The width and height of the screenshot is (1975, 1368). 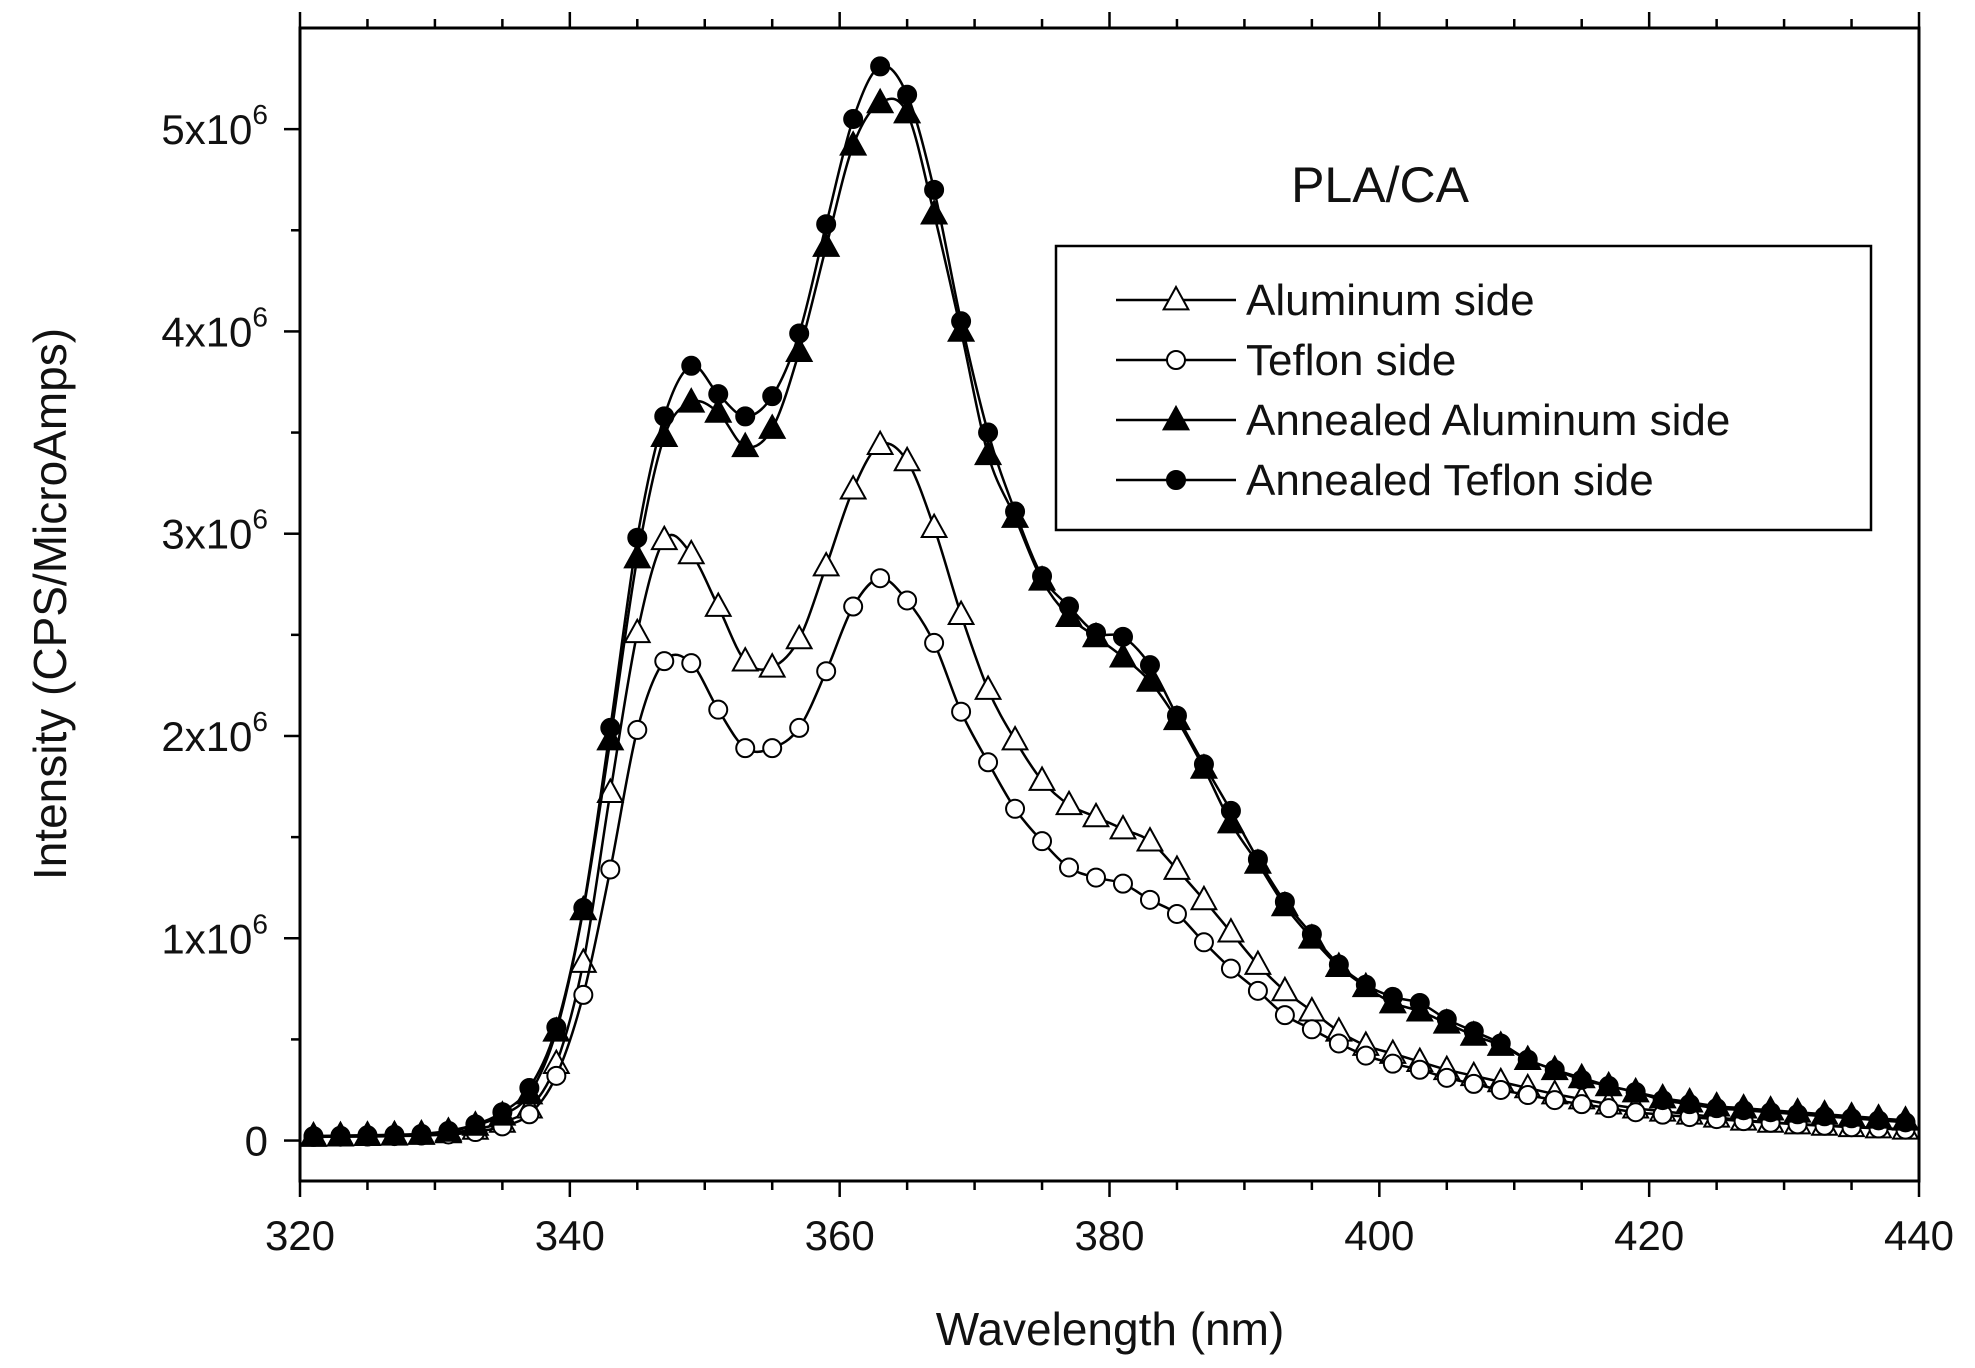 I want to click on x-tick-label: 400, so click(x=1379, y=1235).